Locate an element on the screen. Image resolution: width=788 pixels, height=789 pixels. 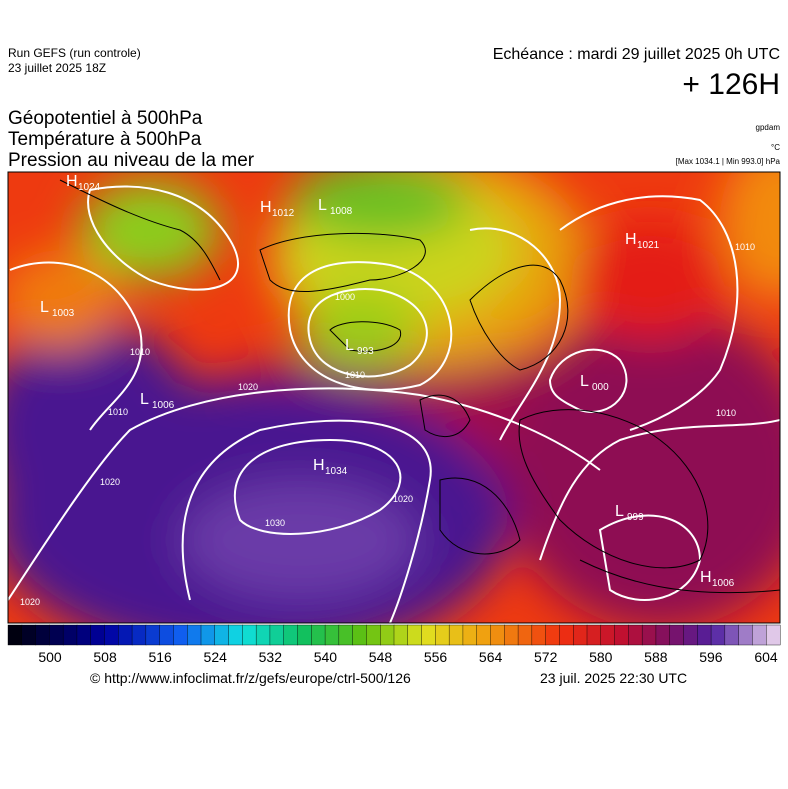
center-value: 1021 is located at coordinates (648, 245).